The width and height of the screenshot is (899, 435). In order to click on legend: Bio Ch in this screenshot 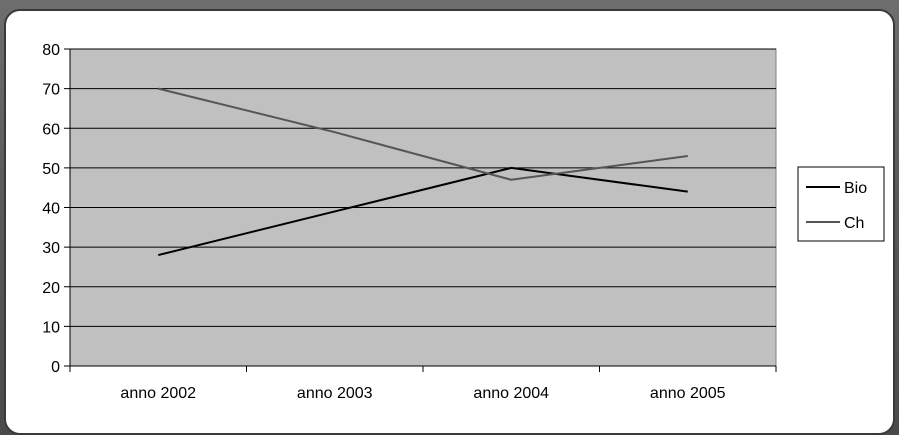, I will do `click(841, 204)`.